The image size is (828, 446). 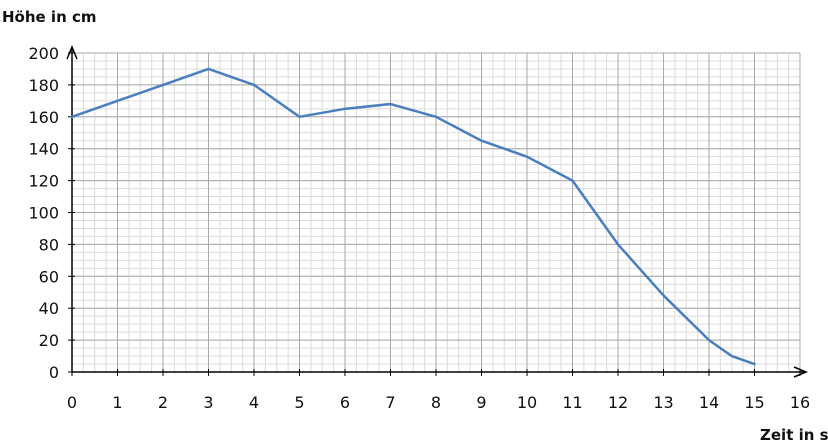 What do you see at coordinates (572, 402) in the screenshot?
I see `x-tick-label: 11` at bounding box center [572, 402].